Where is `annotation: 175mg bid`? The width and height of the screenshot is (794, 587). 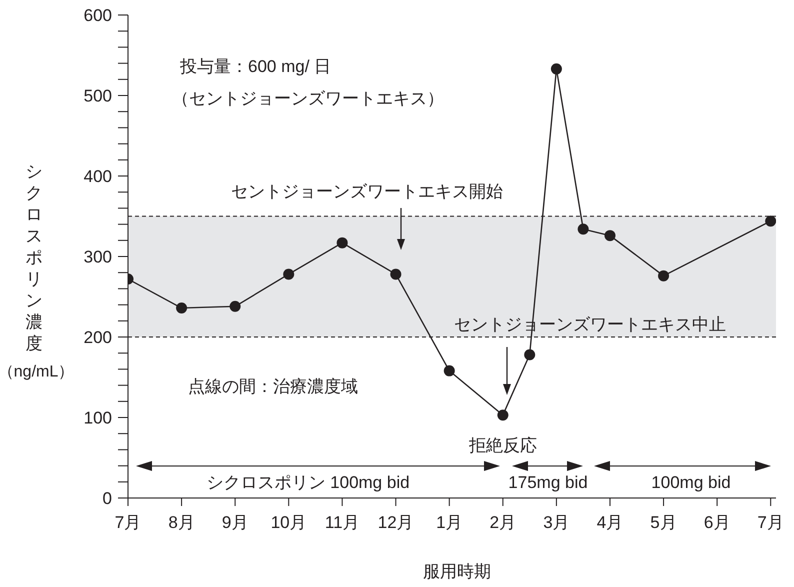
annotation: 175mg bid is located at coordinates (548, 482).